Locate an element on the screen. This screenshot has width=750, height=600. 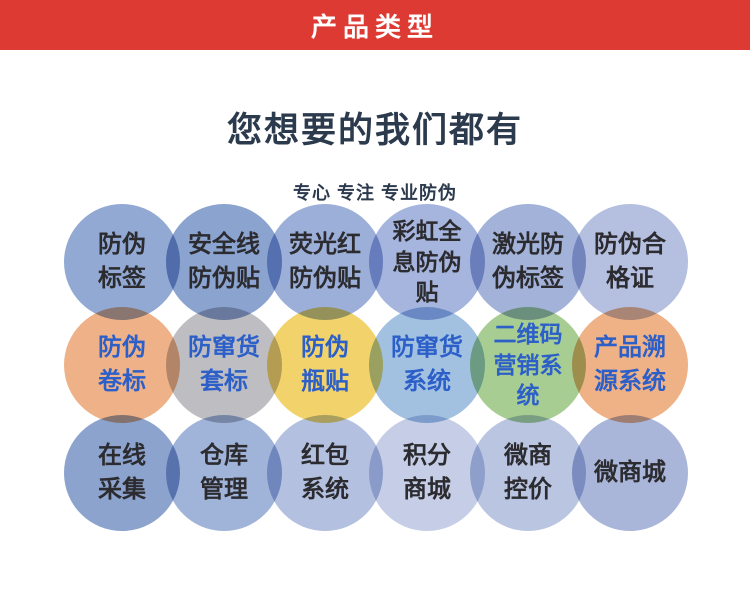
product-circle-label: 防伪合 格证 is located at coordinates (630, 261).